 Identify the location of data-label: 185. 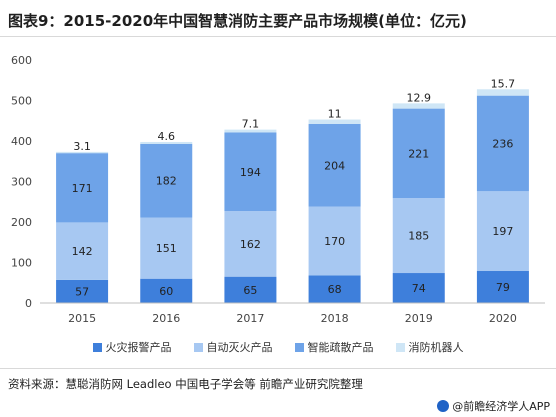
(418, 236).